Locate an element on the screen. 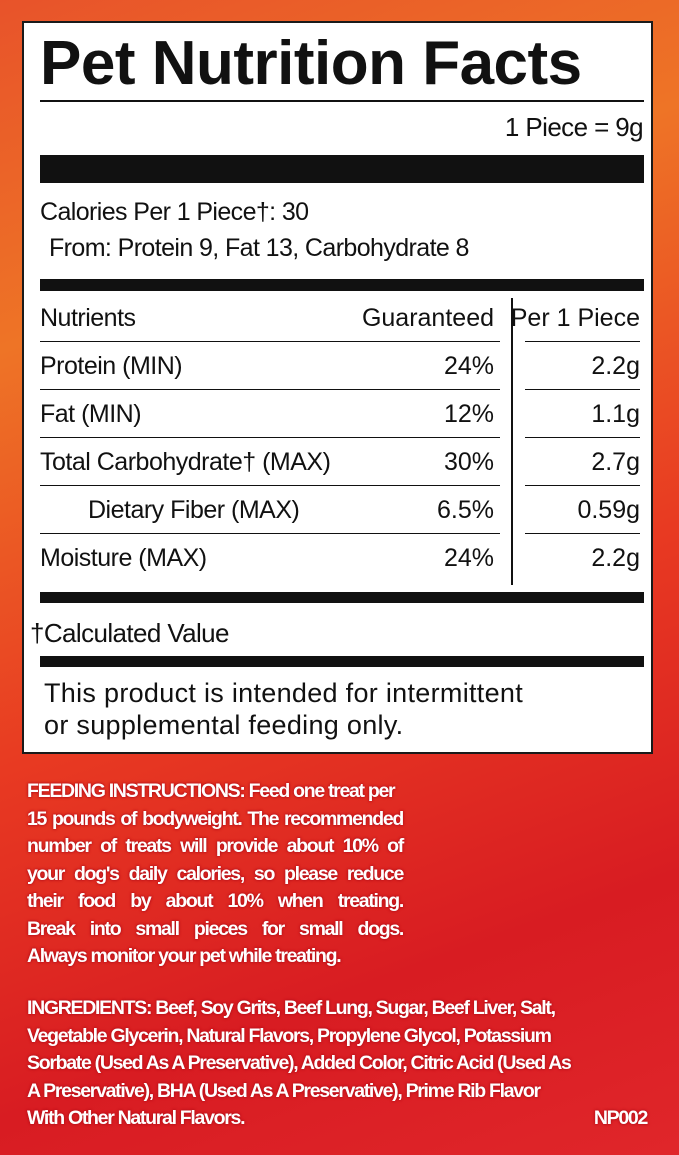 Image resolution: width=679 pixels, height=1155 pixels. nutrient-name: Protein (MIN) is located at coordinates (111, 366).